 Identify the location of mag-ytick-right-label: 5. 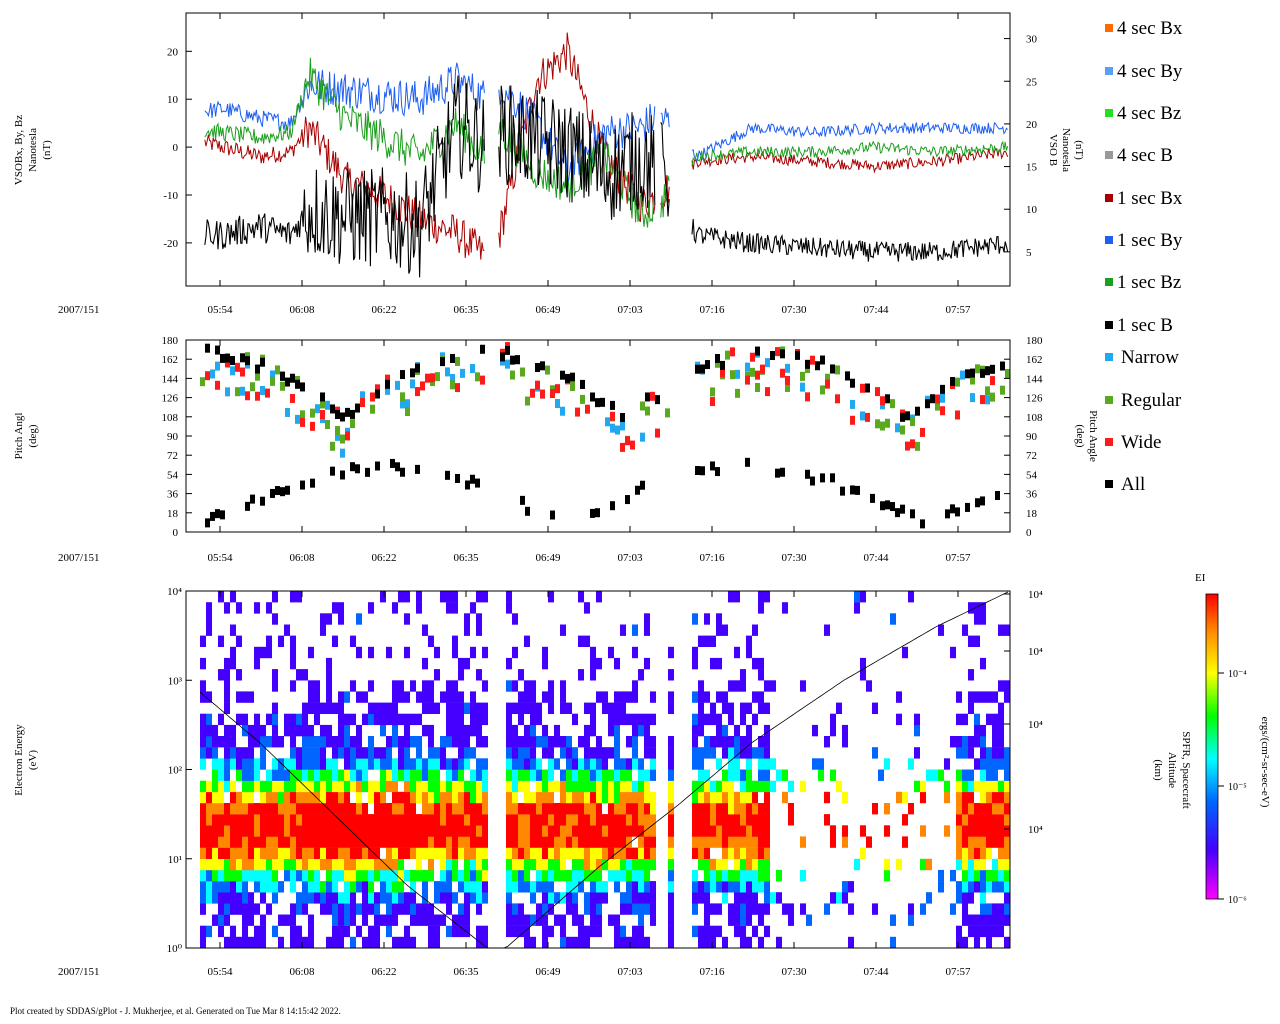
(1029, 253).